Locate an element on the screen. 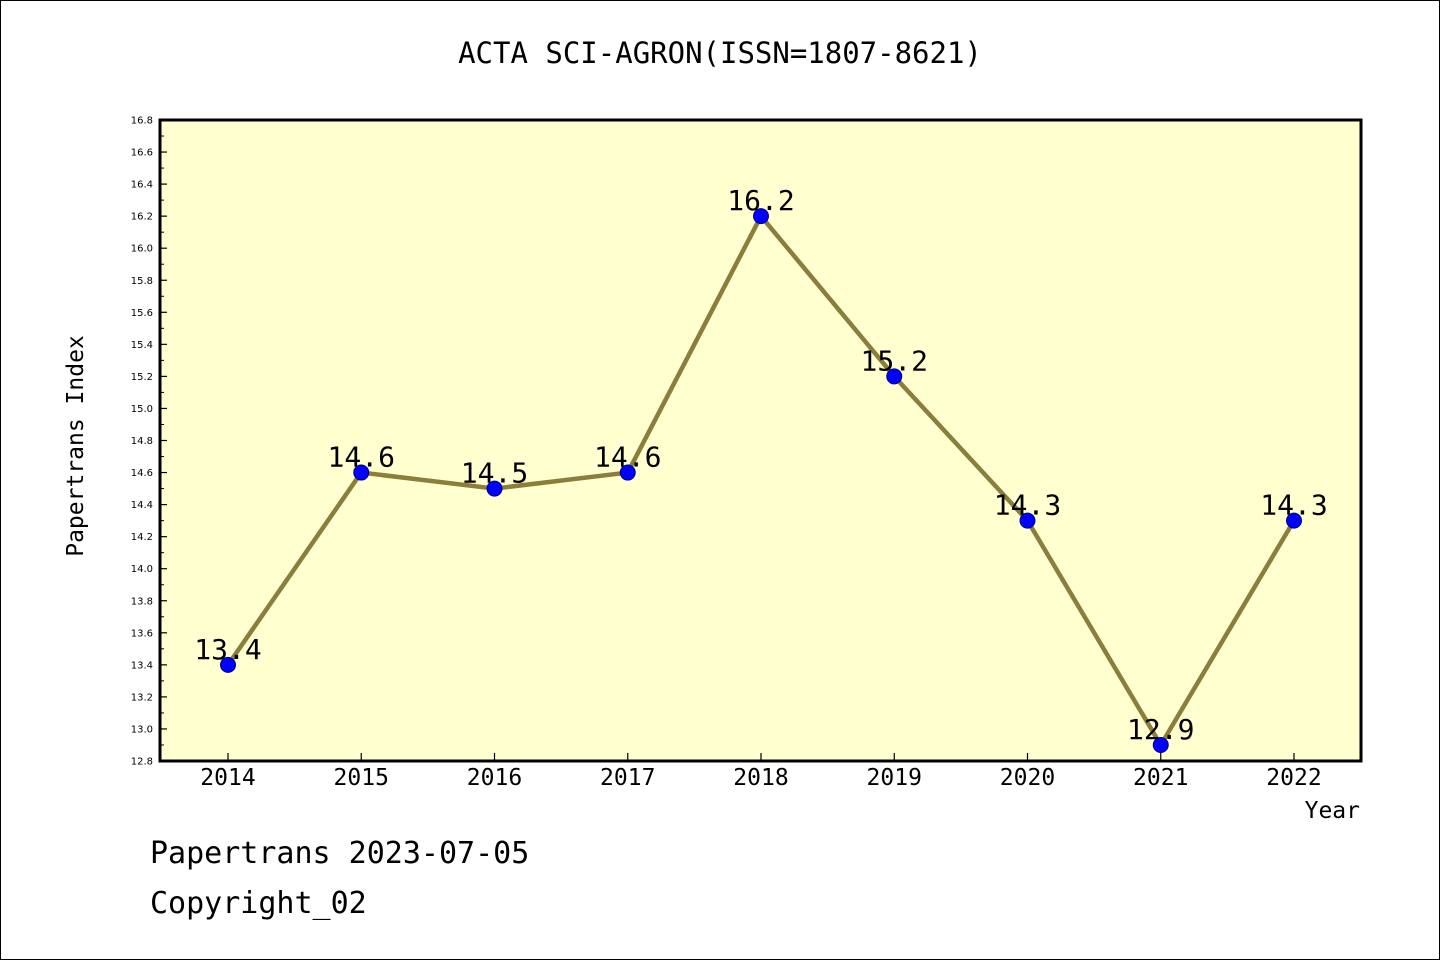 The width and height of the screenshot is (1440, 960). y-tick-label: 16.2 is located at coordinates (142, 217).